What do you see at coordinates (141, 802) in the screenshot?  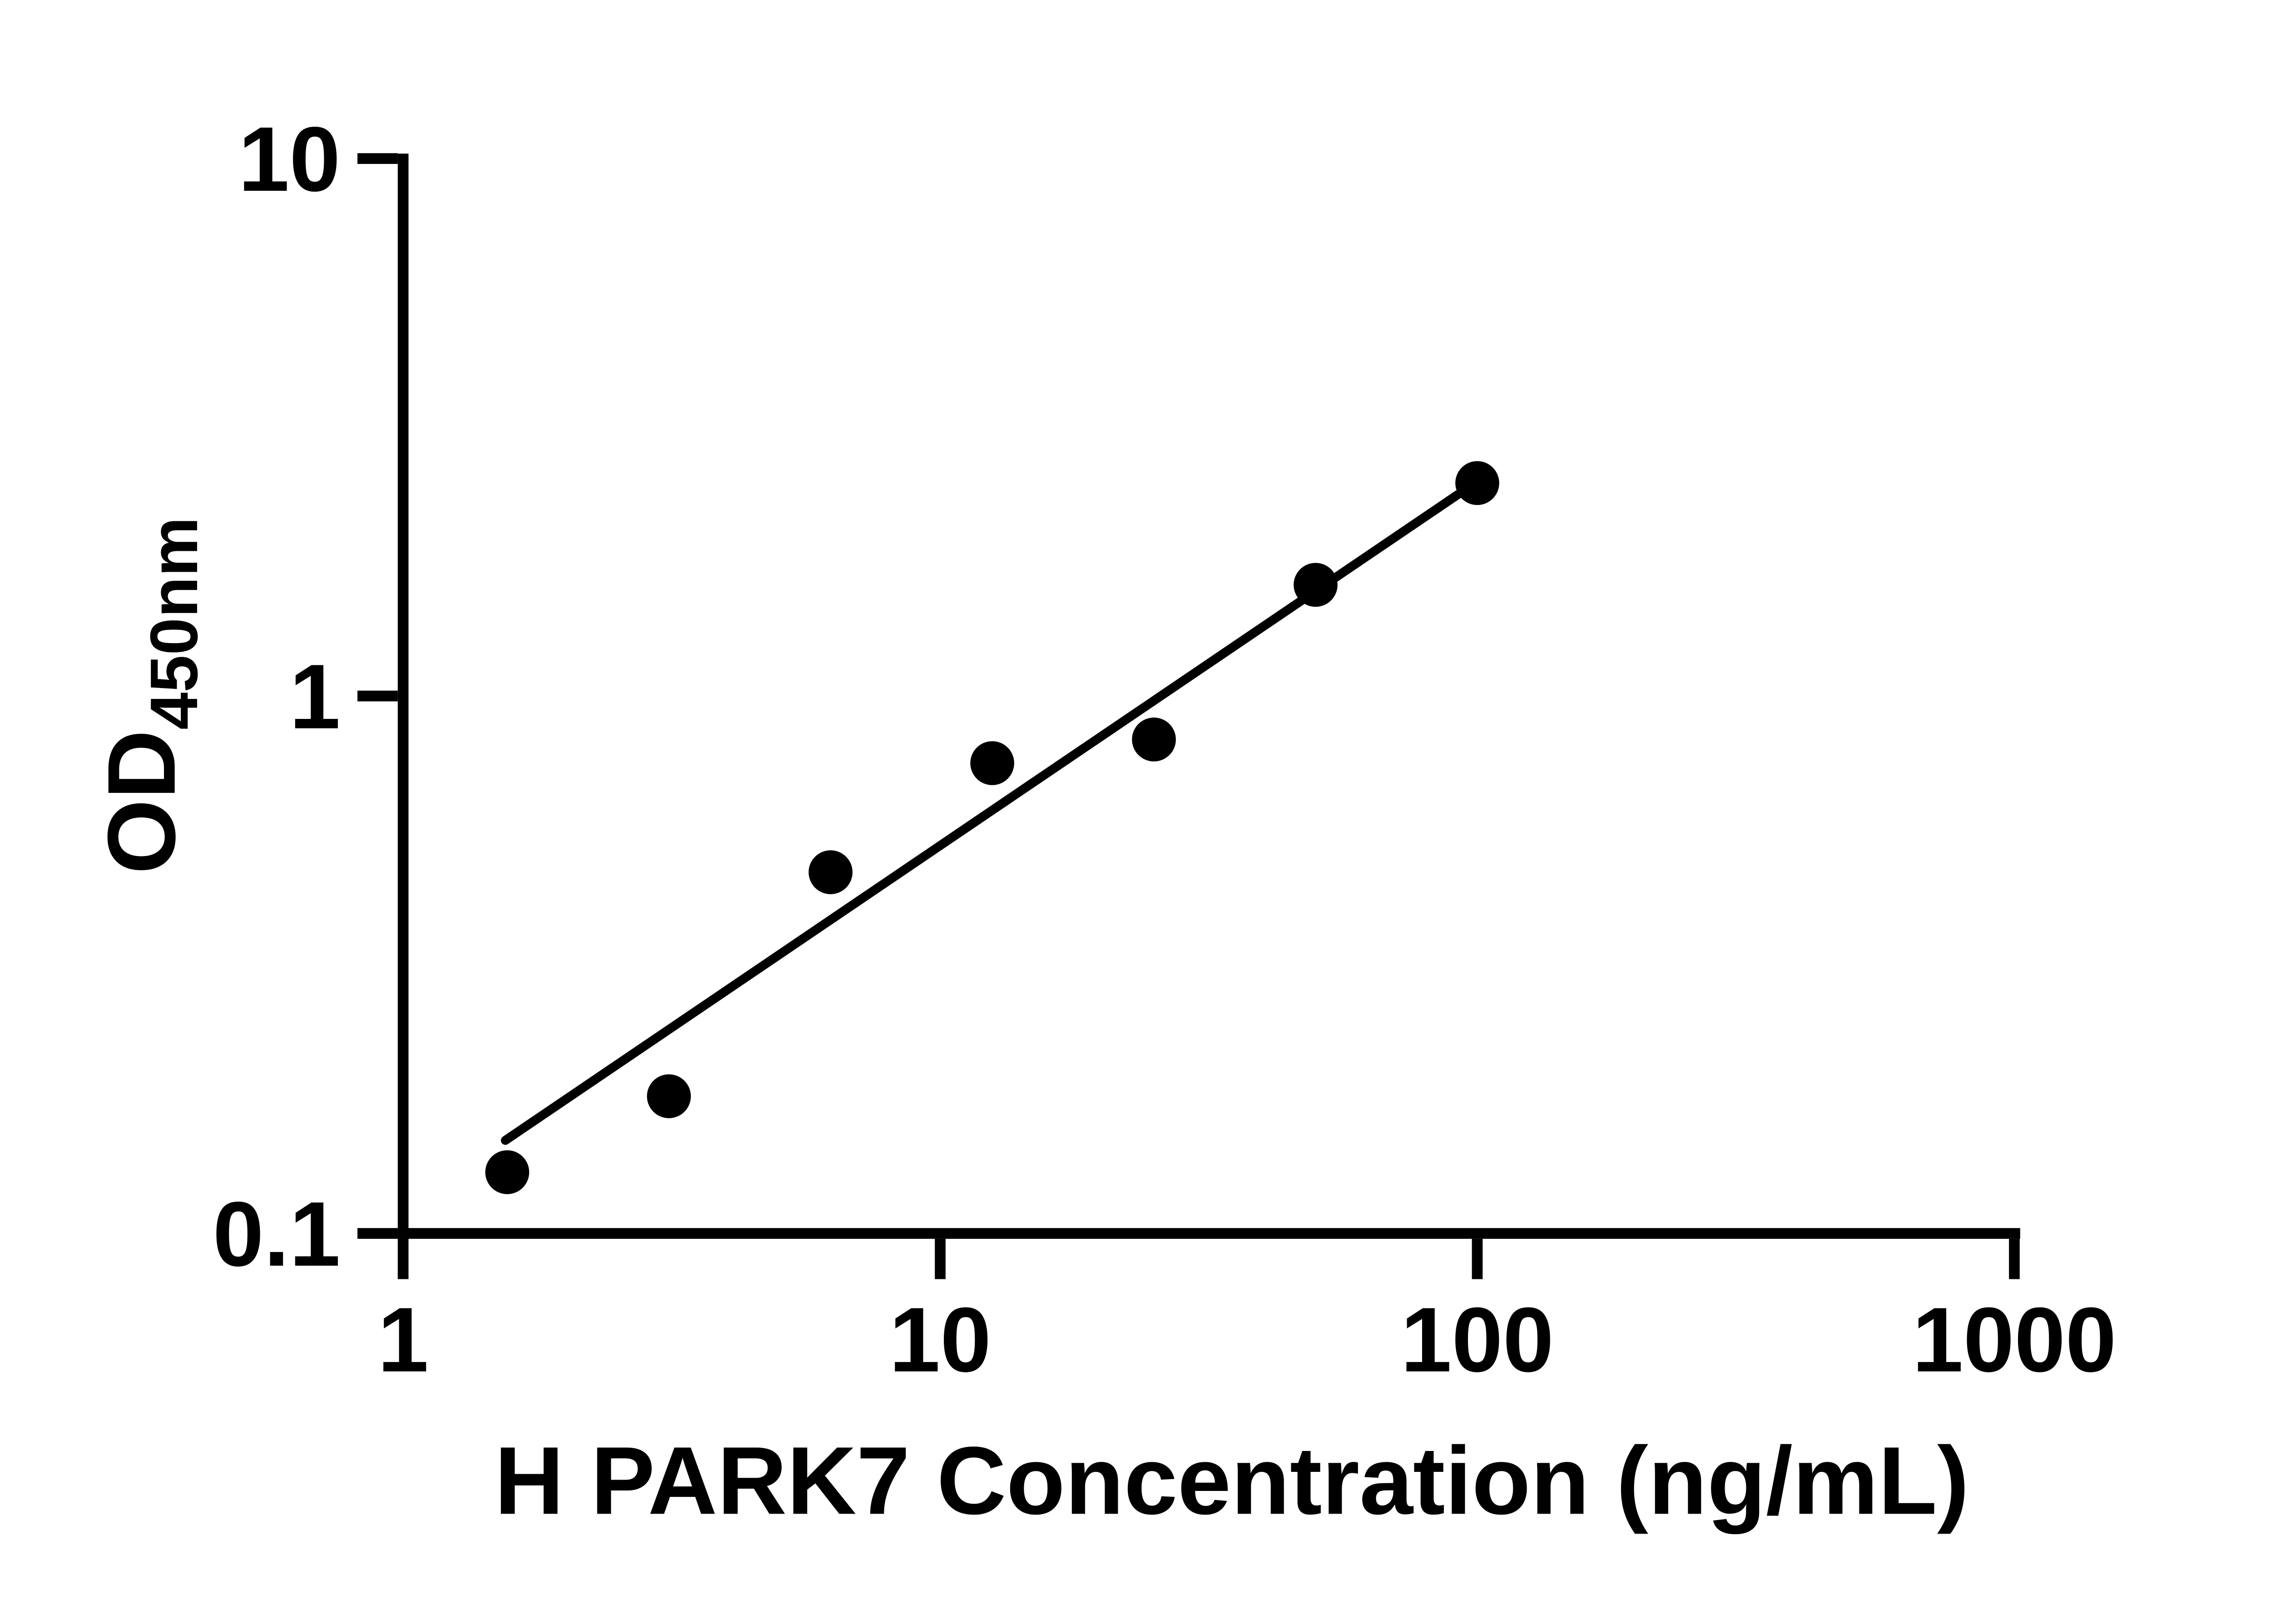 I see `y-axis-title-main: OD` at bounding box center [141, 802].